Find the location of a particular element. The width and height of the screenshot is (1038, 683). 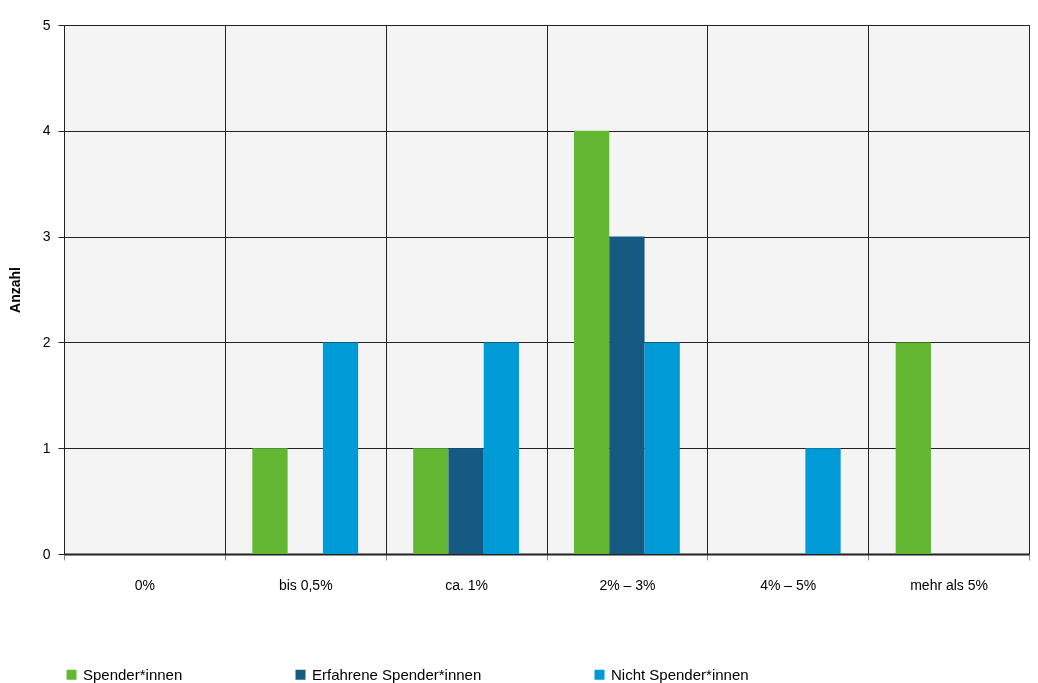

x-tick-label: ca. 1% is located at coordinates (466, 584).